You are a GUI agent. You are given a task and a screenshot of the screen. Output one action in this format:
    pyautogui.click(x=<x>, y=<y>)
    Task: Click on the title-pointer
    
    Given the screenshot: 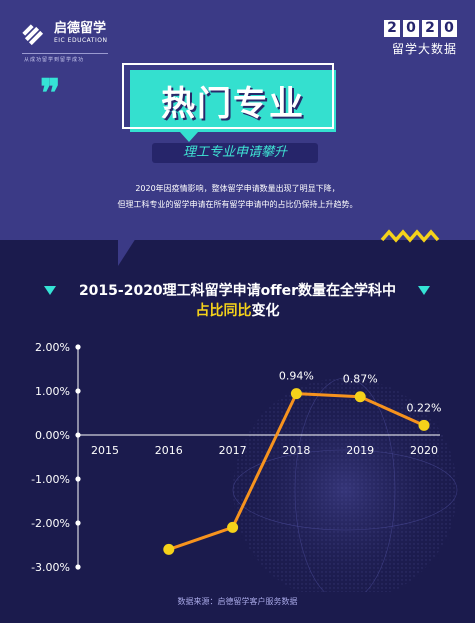 What is the action you would take?
    pyautogui.click(x=189, y=137)
    